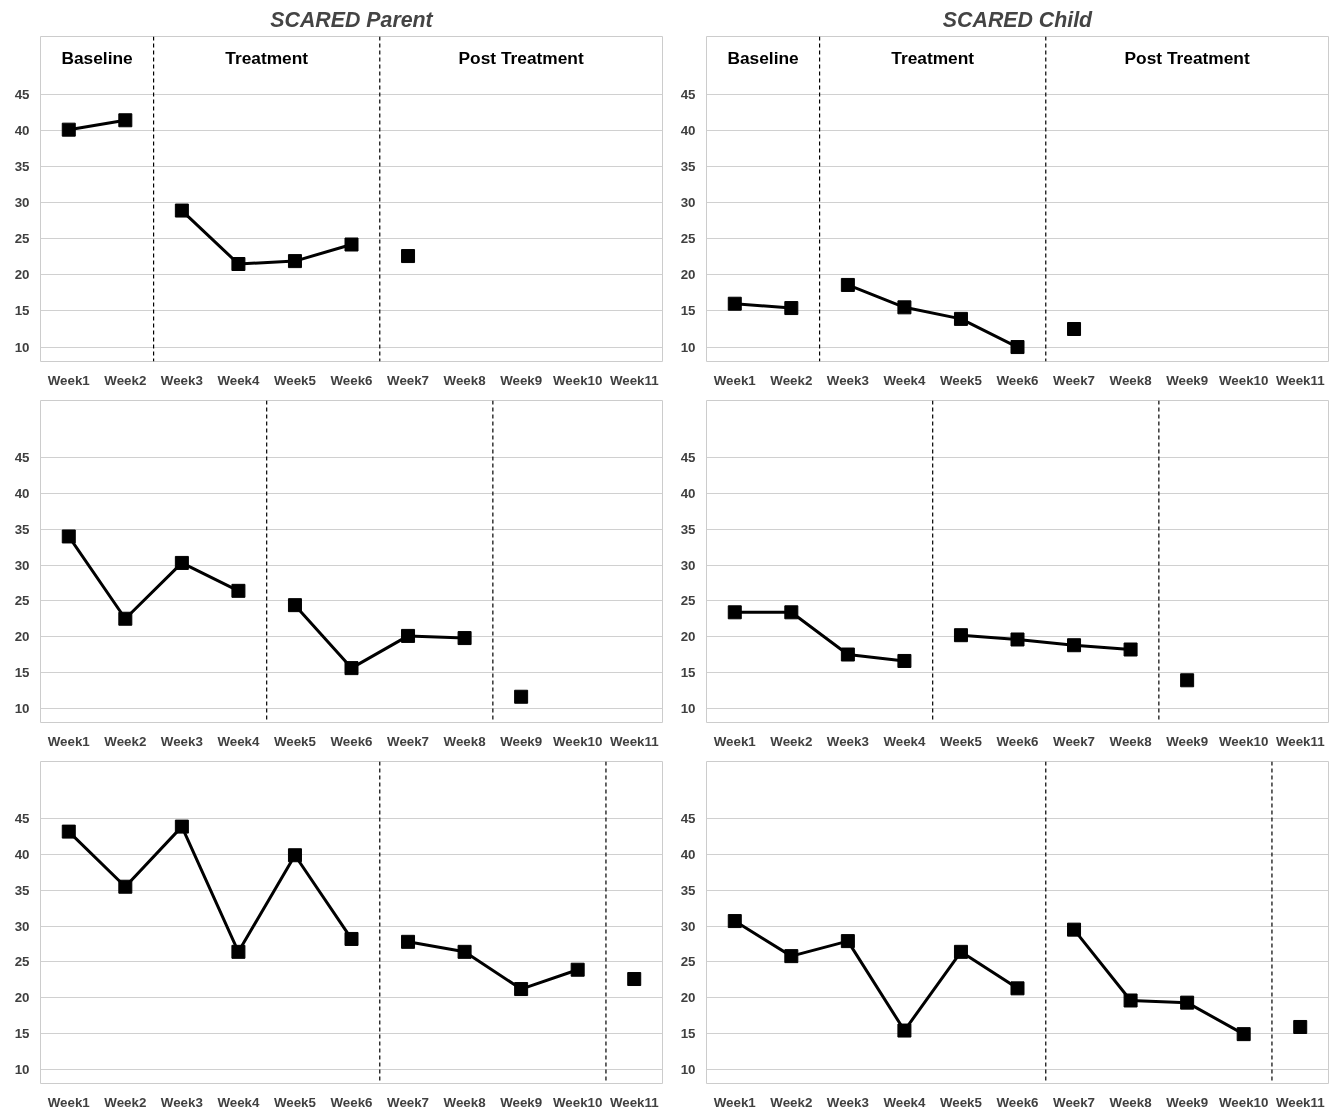  What do you see at coordinates (408, 1102) in the screenshot?
I see `x-tick-label: Week7` at bounding box center [408, 1102].